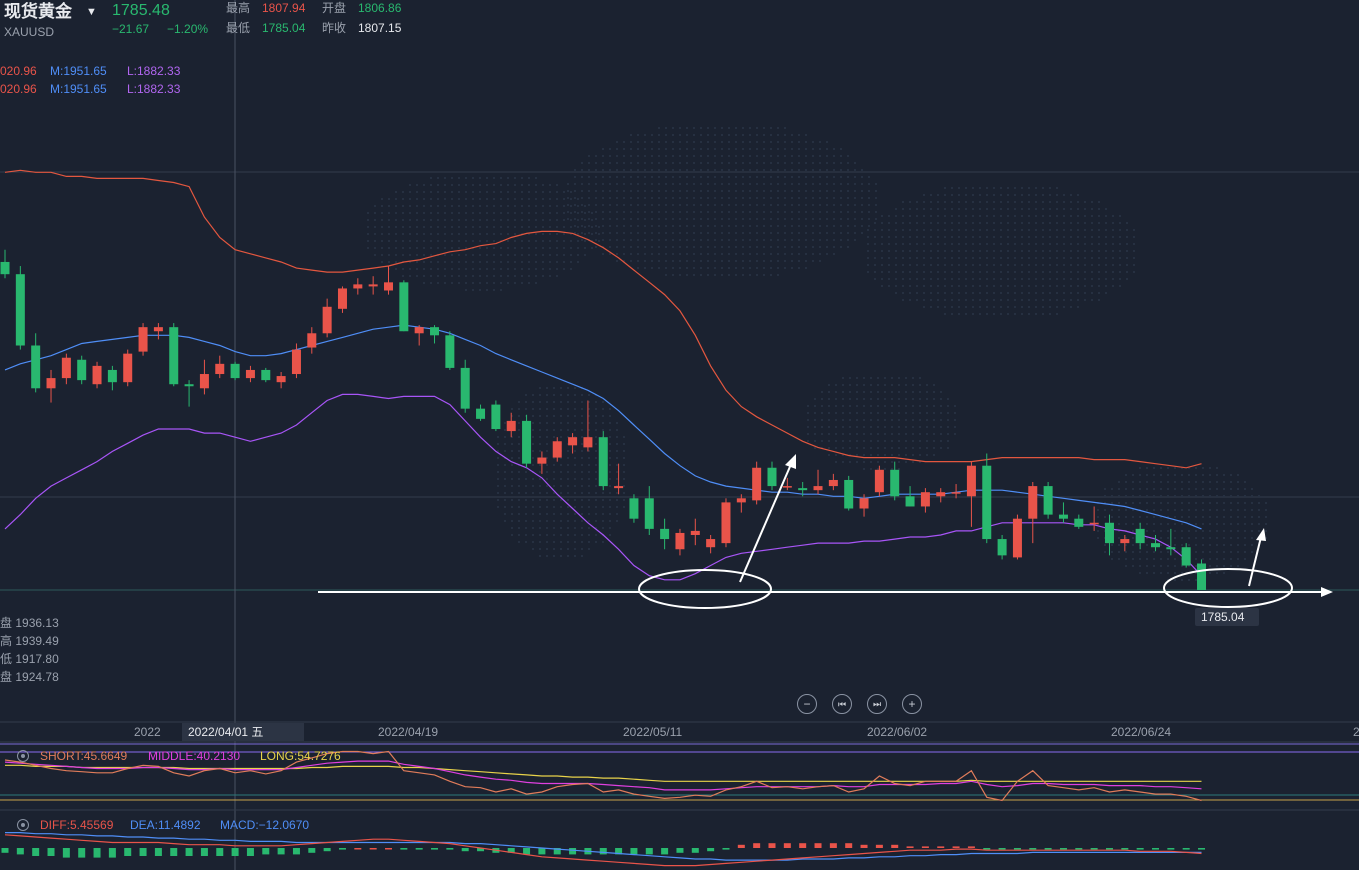  What do you see at coordinates (787, 845) in the screenshot?
I see `macd-histogram-bar` at bounding box center [787, 845].